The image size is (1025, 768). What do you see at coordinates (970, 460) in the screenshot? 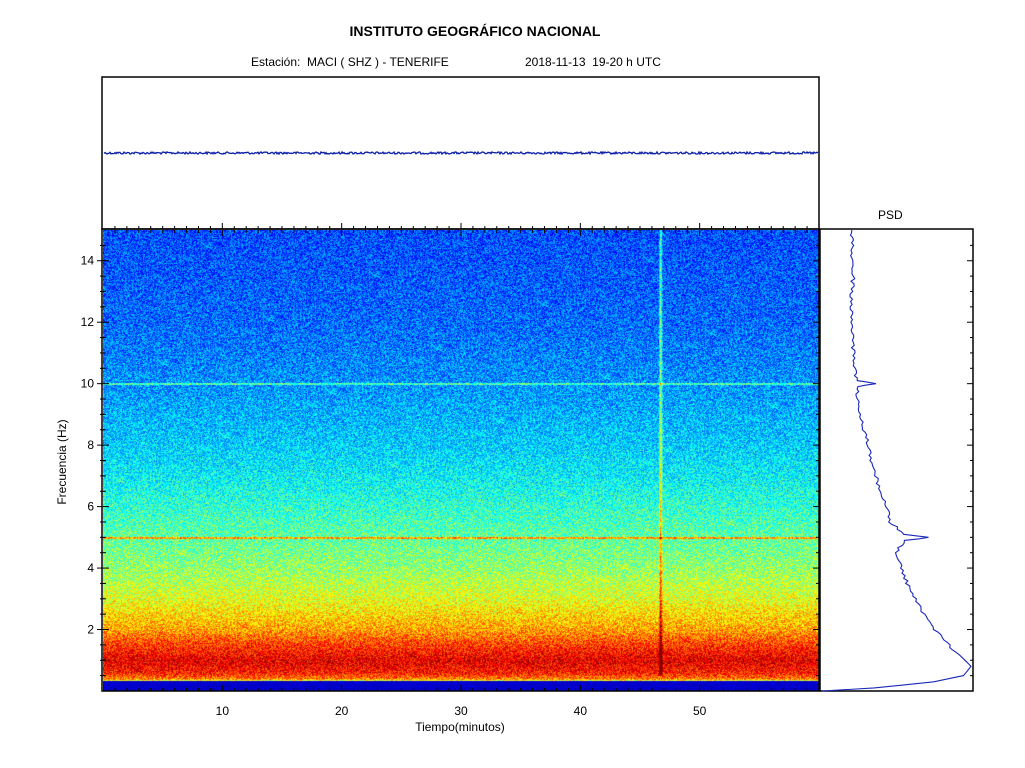
I see `psd-ticks` at bounding box center [970, 460].